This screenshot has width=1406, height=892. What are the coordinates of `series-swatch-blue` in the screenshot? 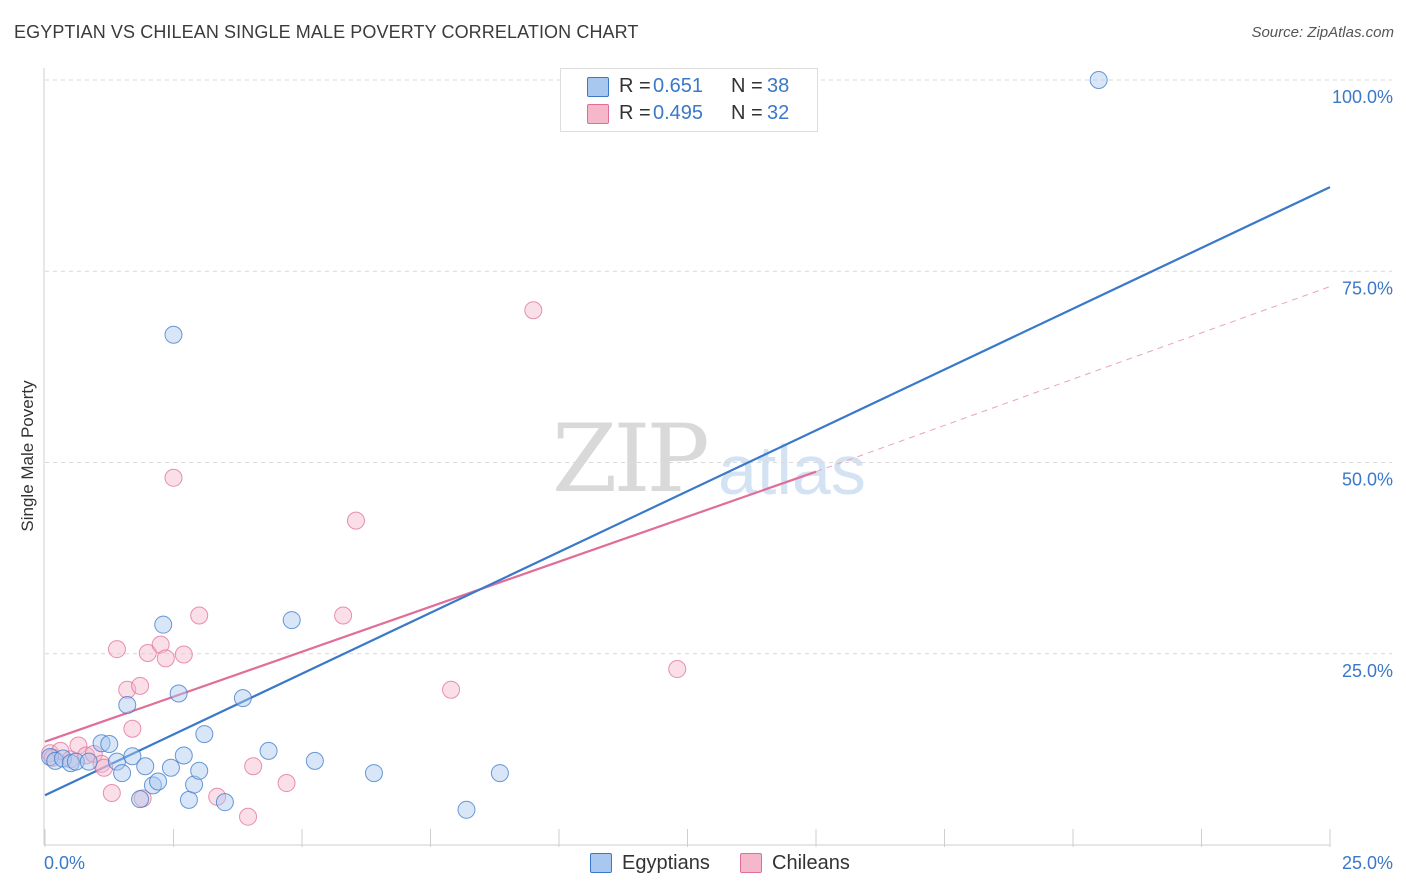 It's located at (601, 863).